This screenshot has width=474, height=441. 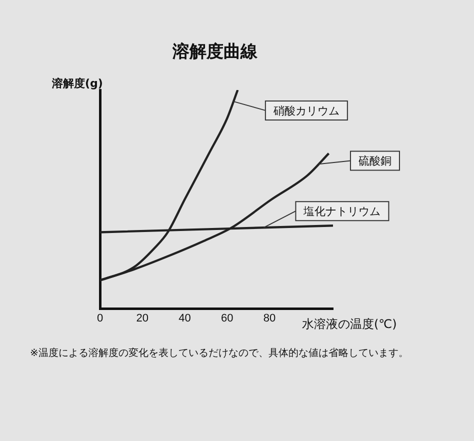 I want to click on x-tick-label: 80, so click(x=269, y=318).